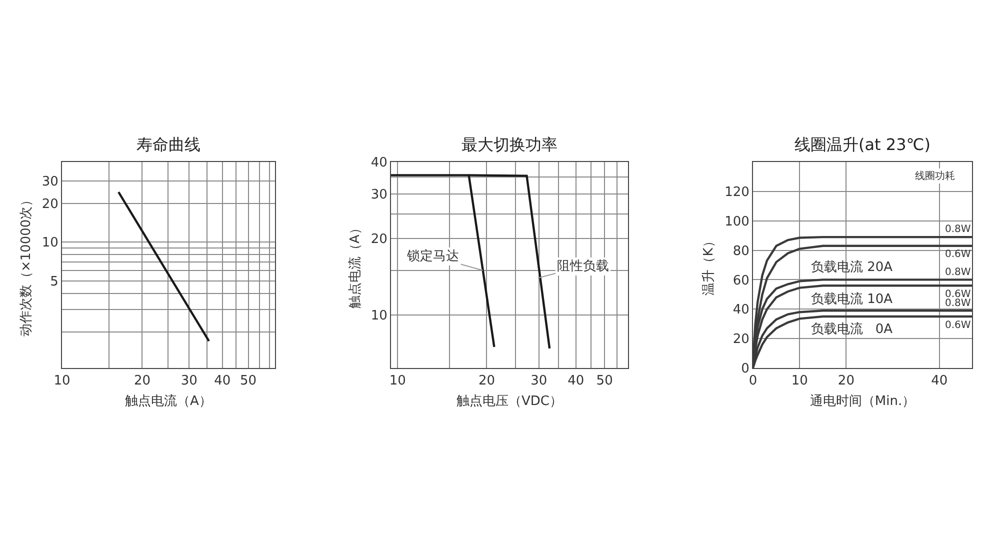  Describe the element at coordinates (510, 144) in the screenshot. I see `chart-title: 最大切换功率` at that location.